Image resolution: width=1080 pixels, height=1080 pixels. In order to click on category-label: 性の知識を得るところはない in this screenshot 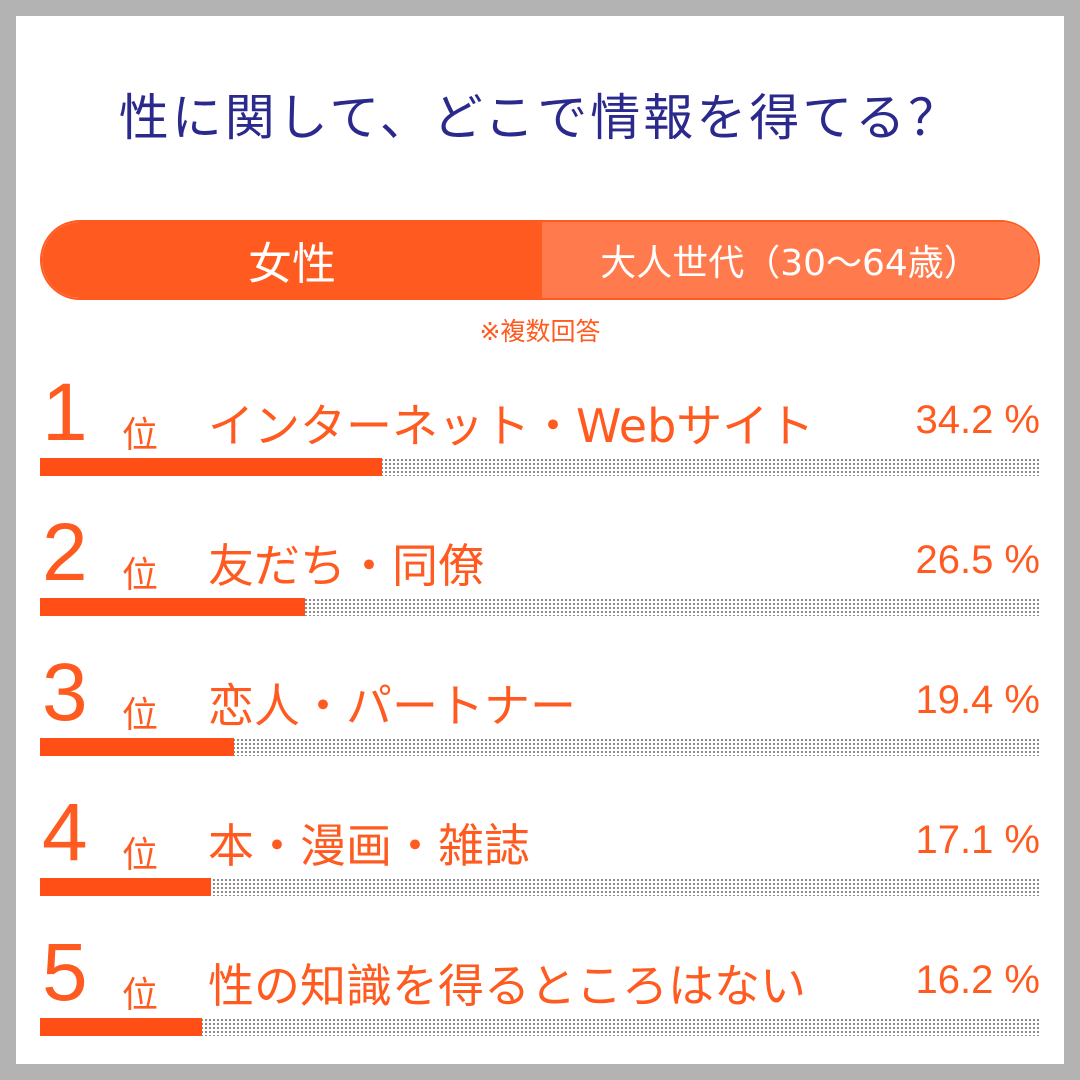, I will do `click(507, 986)`.